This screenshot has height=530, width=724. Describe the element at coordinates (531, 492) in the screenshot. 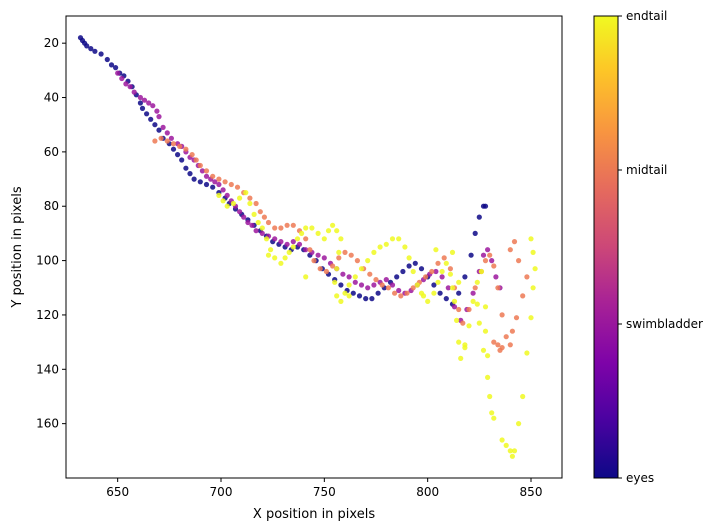

I see `x-tick-label-4: 850` at that location.